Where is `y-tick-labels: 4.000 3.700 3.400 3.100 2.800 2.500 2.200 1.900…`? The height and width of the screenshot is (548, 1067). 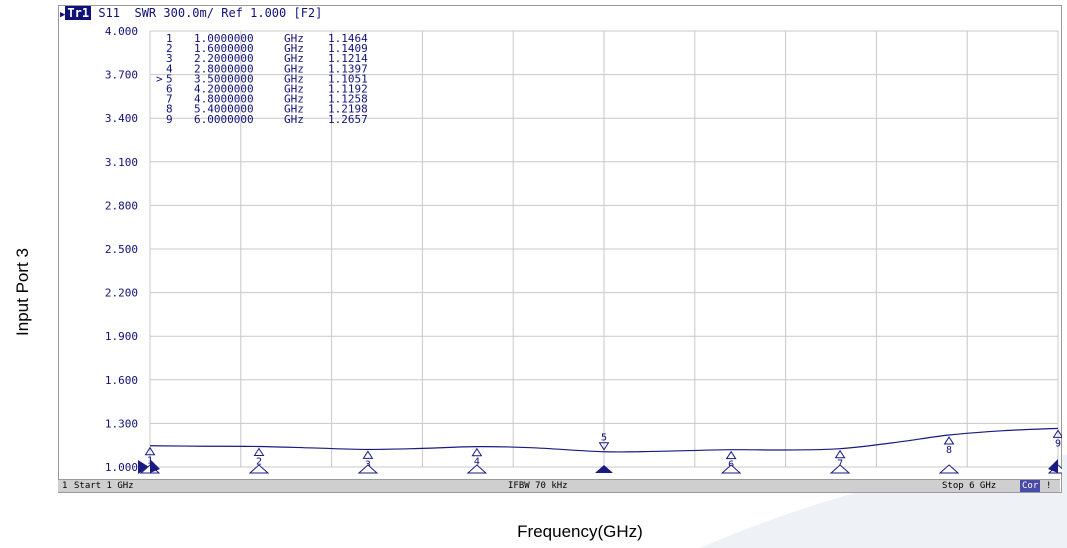 y-tick-labels: 4.000 3.700 3.400 3.100 2.800 2.500 2.200 1.900… is located at coordinates (127, 249).